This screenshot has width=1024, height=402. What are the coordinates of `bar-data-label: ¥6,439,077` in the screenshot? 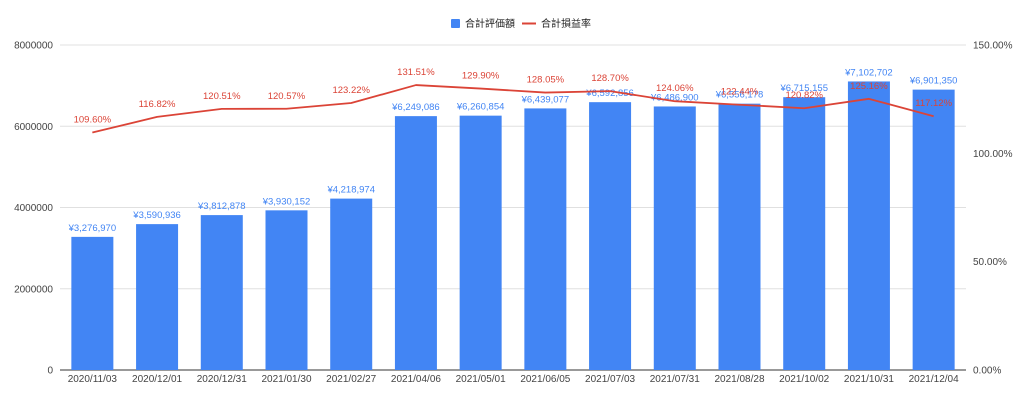 It's located at (545, 99).